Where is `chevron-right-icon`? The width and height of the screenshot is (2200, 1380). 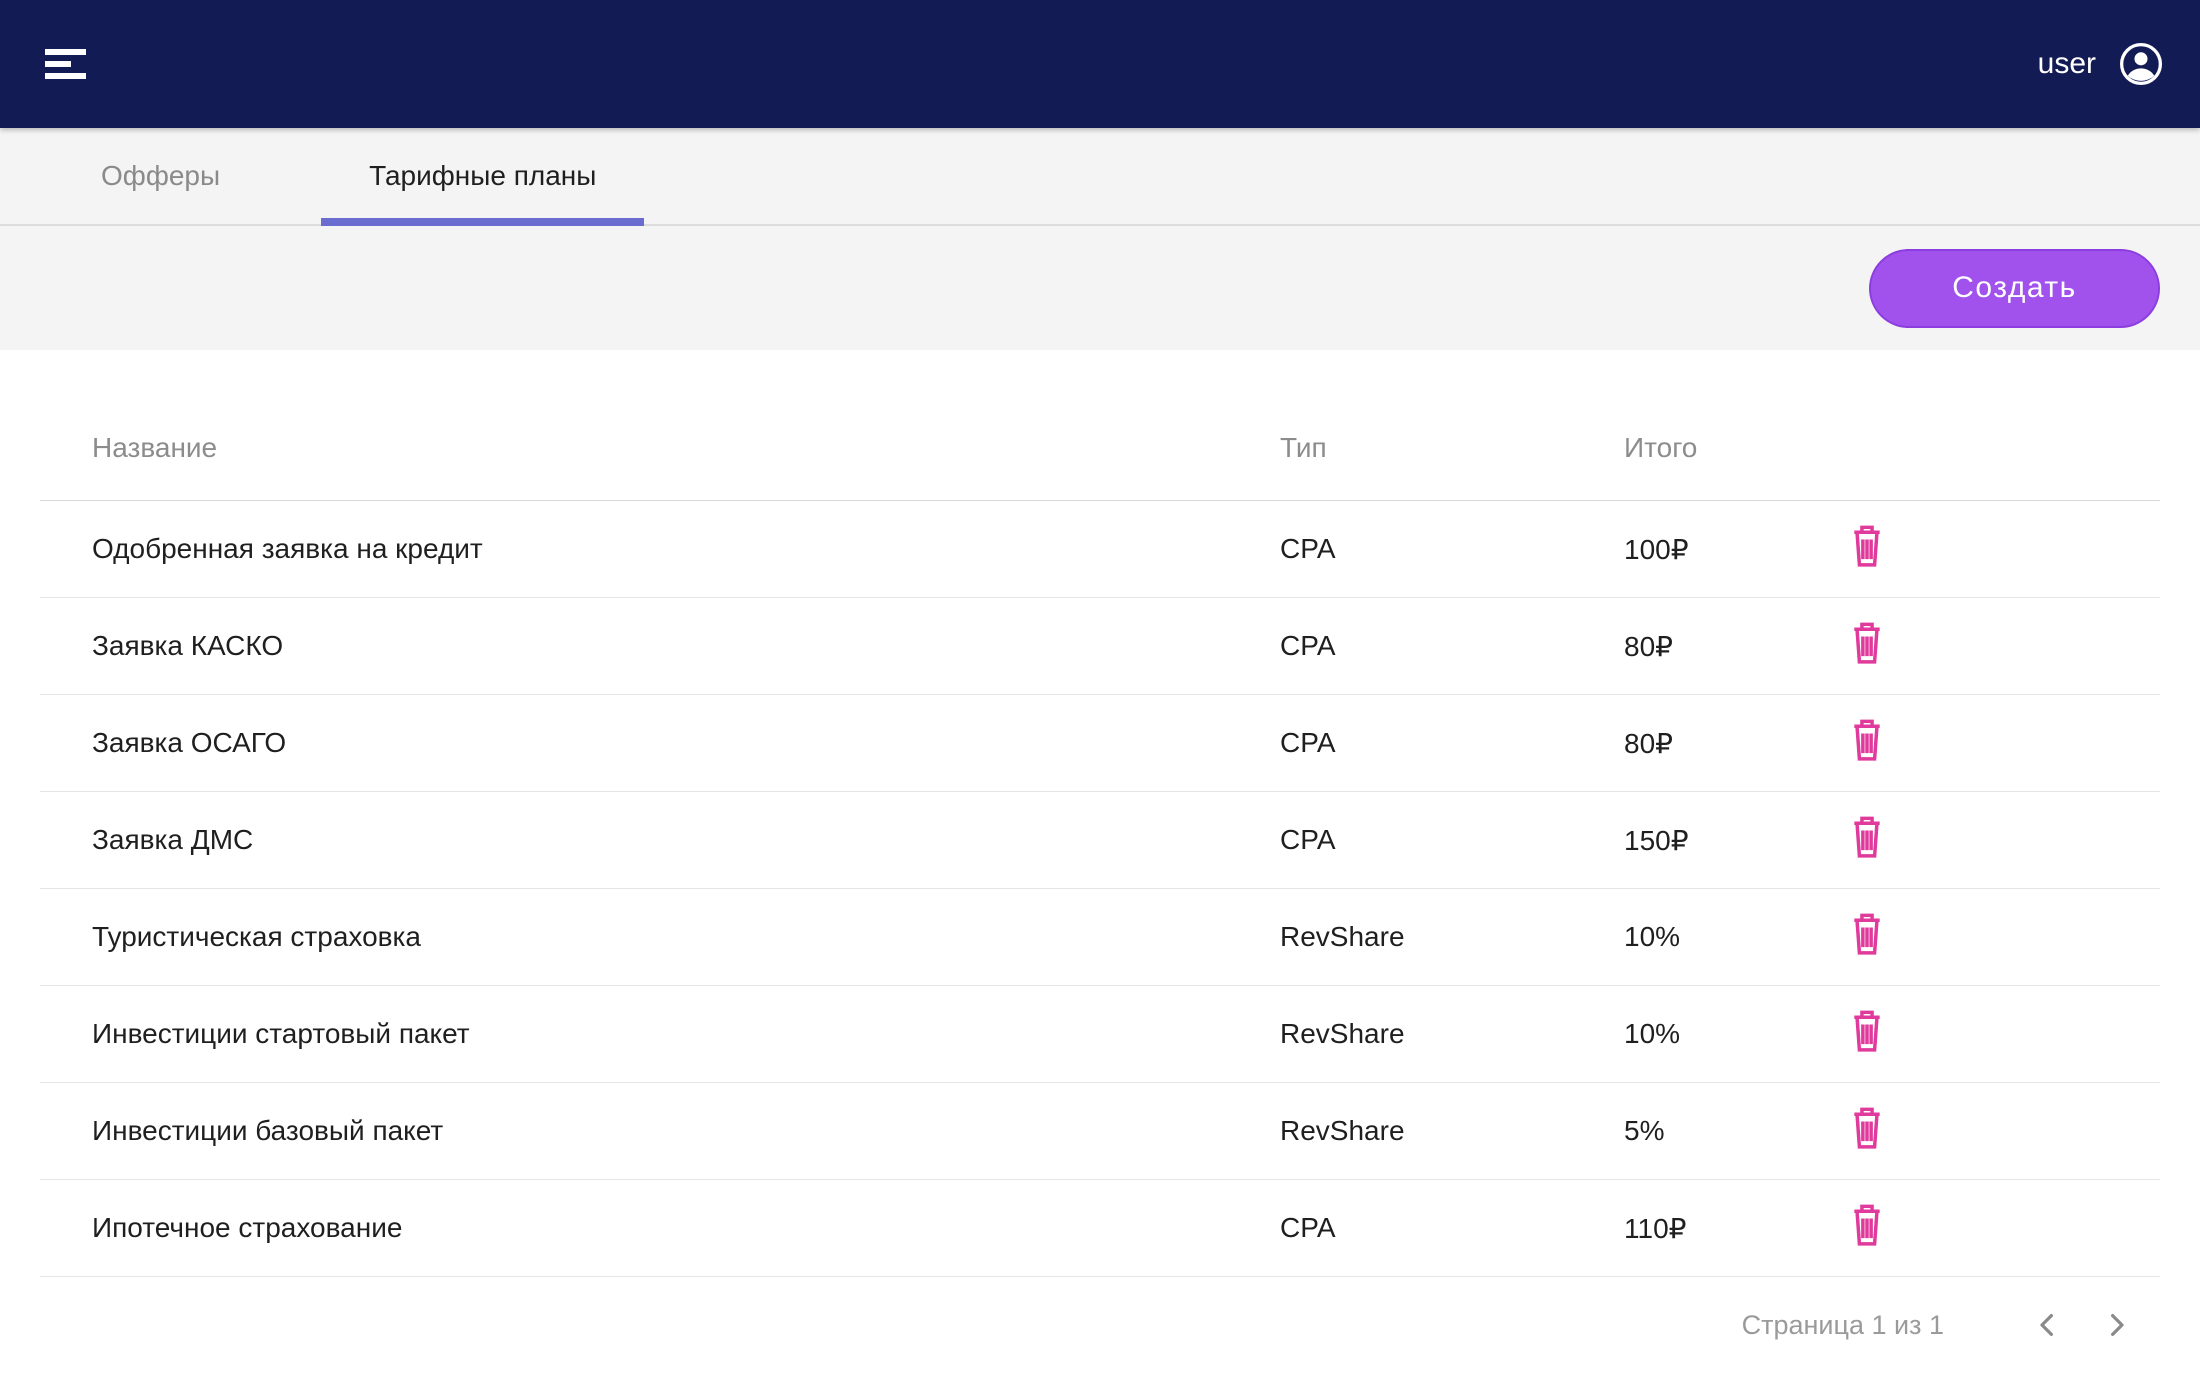 chevron-right-icon is located at coordinates (2117, 1325).